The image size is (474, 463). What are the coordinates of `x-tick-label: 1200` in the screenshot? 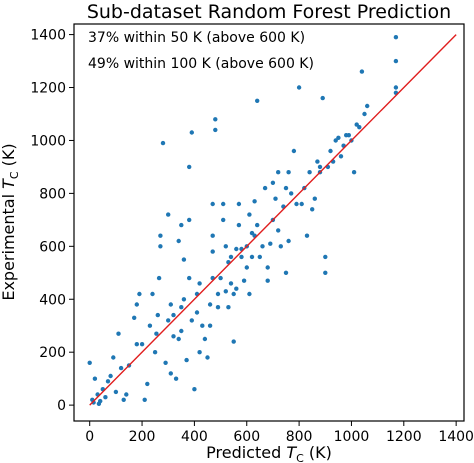 It's located at (404, 437).